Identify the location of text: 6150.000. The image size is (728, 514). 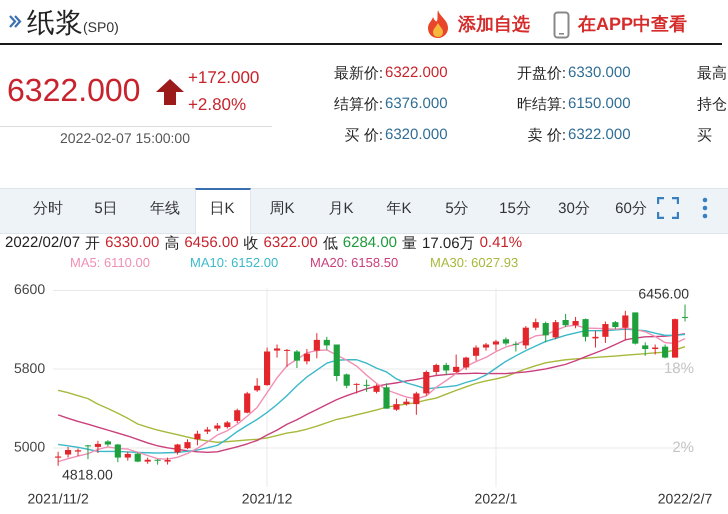
(599, 103).